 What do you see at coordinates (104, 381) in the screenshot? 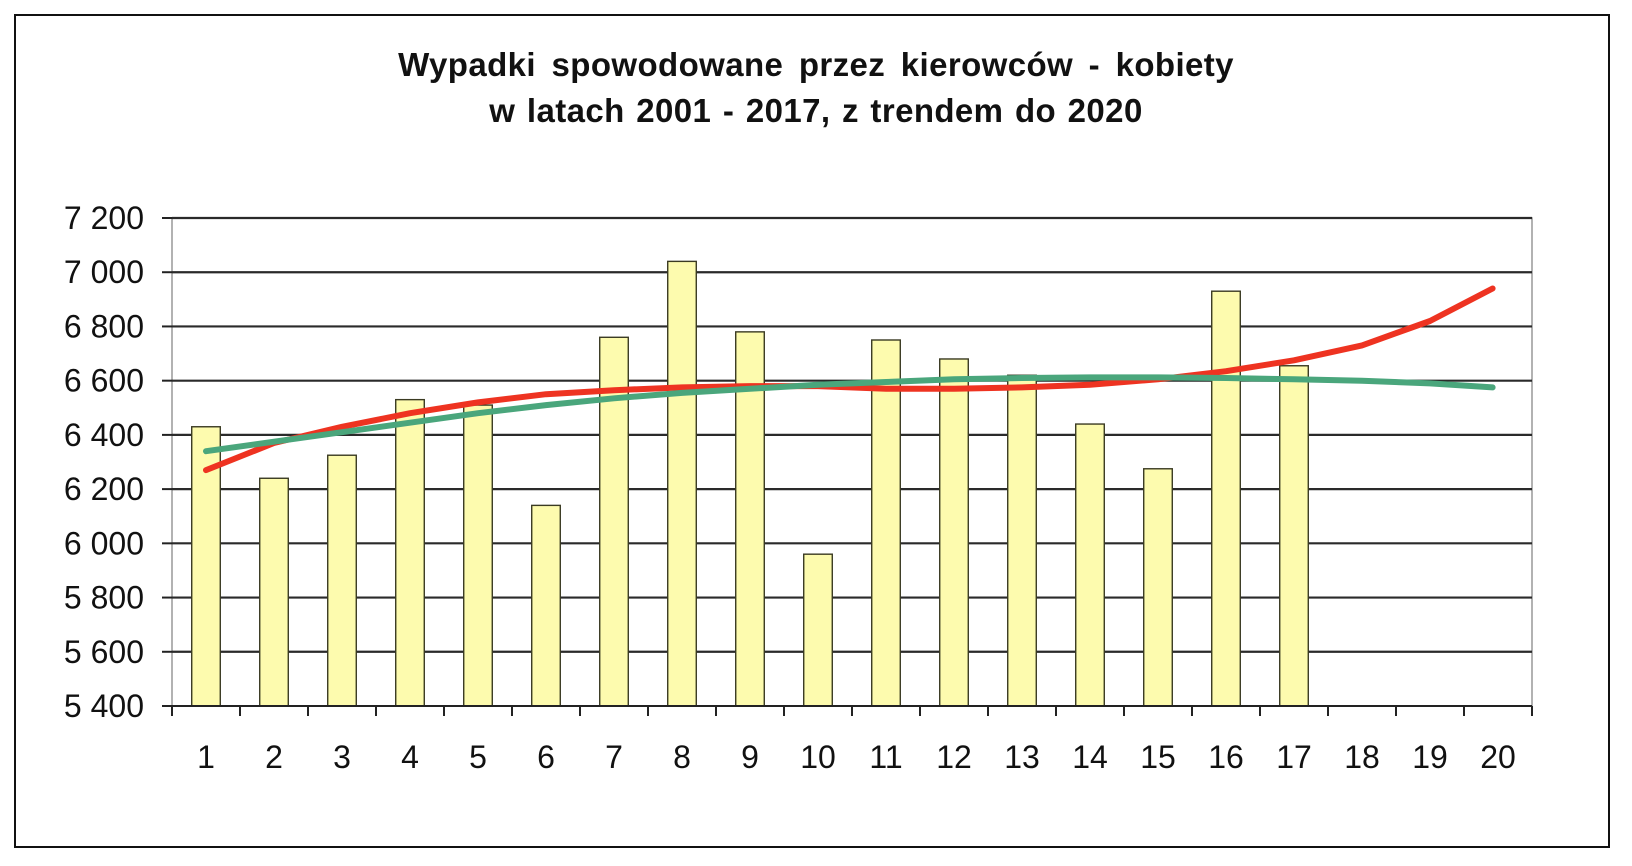
I see `y-tick-label: 6 600` at bounding box center [104, 381].